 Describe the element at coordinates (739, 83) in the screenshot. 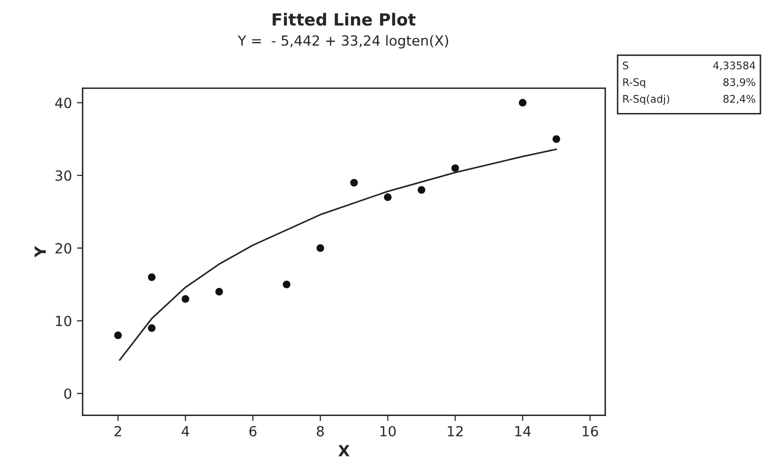

I see `text: 83,9%` at that location.